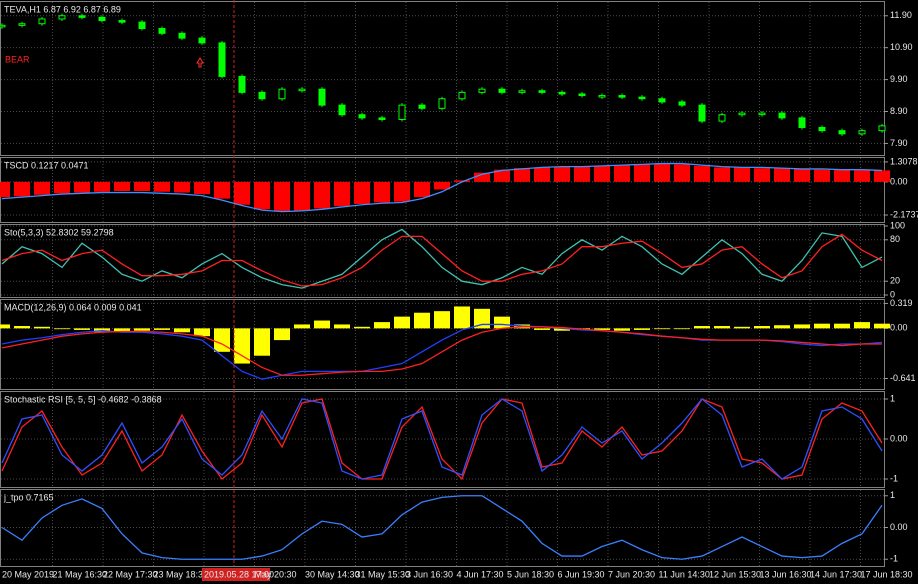 The width and height of the screenshot is (918, 584). What do you see at coordinates (899, 143) in the screenshot?
I see `y-tick-label: 7.90` at bounding box center [899, 143].